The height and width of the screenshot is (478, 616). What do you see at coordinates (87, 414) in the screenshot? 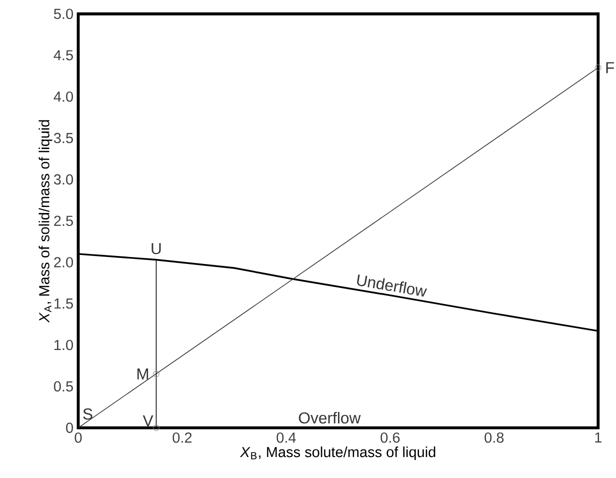
I see `annotation: S` at bounding box center [87, 414].